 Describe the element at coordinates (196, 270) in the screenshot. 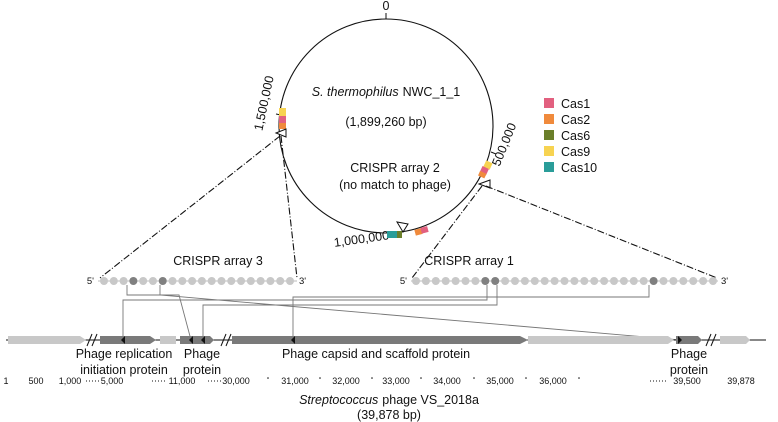

I see `crispr-array-3: CRISPR array 3 5' 3'` at that location.